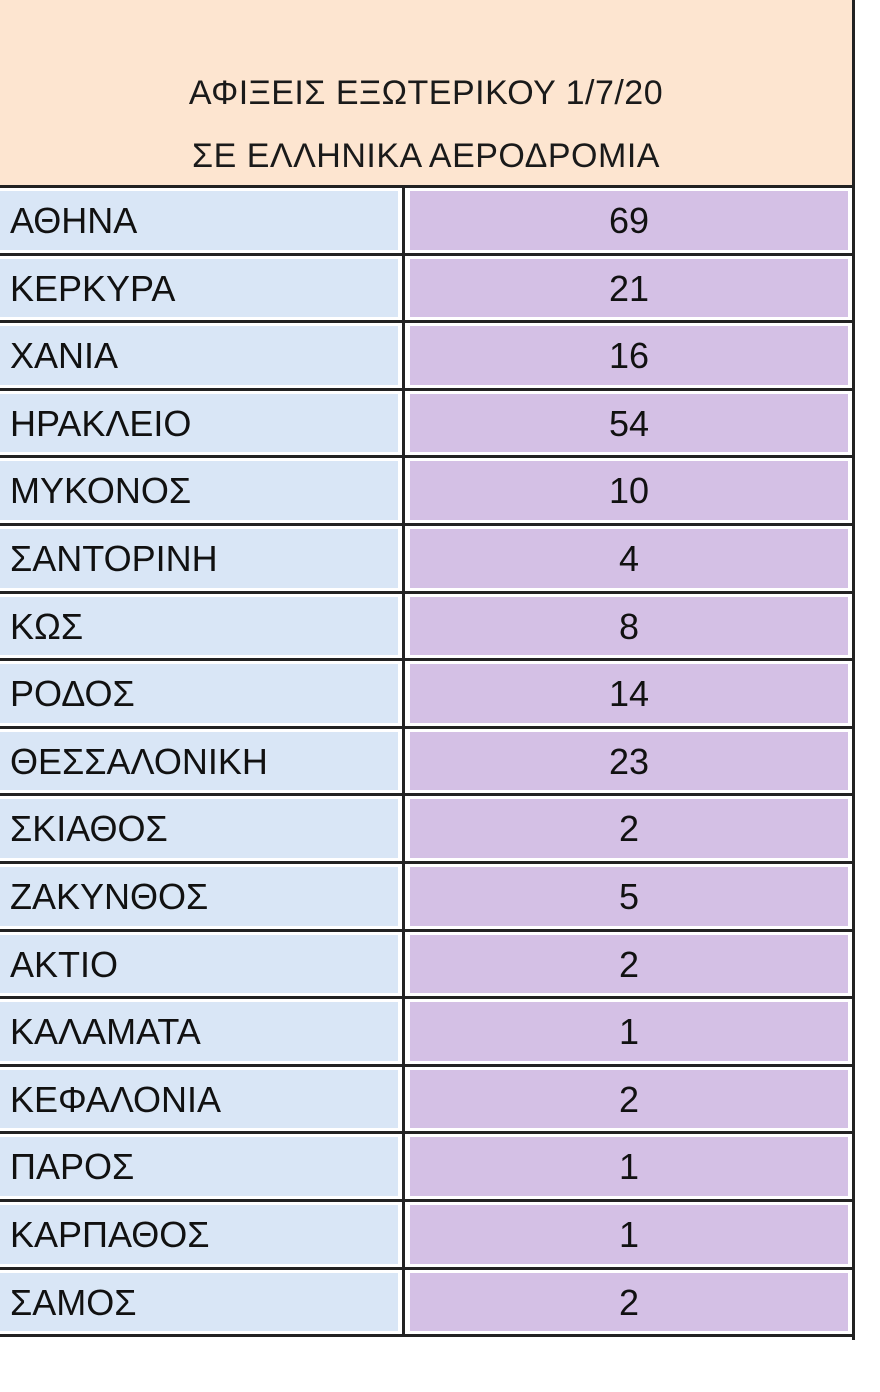 This screenshot has width=880, height=1392. What do you see at coordinates (629, 490) in the screenshot?
I see `arrivals-count: 10` at bounding box center [629, 490].